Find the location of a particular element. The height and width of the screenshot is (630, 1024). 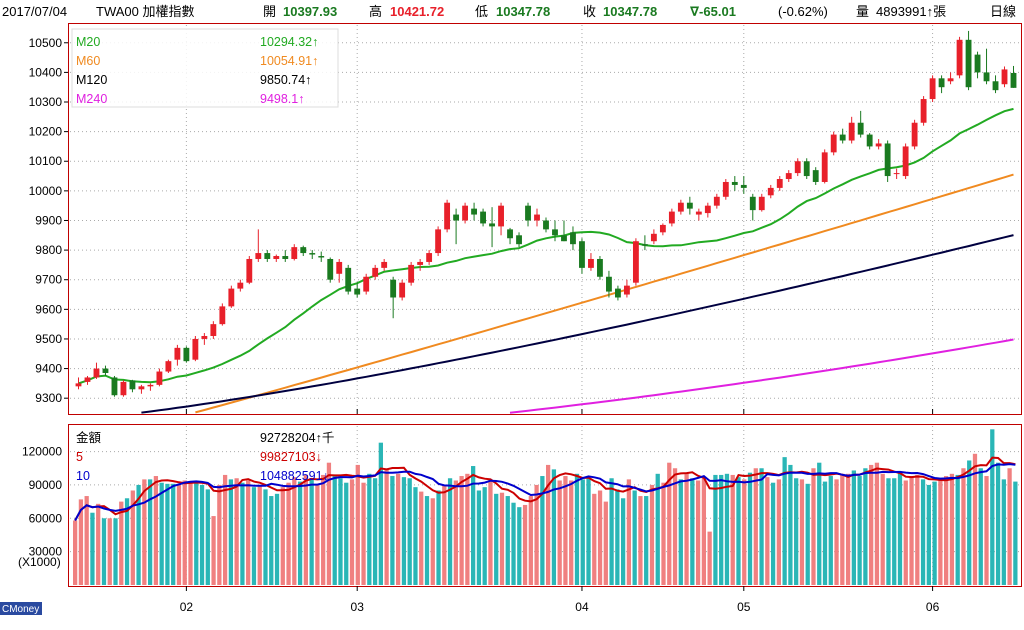

header-symbol: TWA00 加權指數 is located at coordinates (145, 11).